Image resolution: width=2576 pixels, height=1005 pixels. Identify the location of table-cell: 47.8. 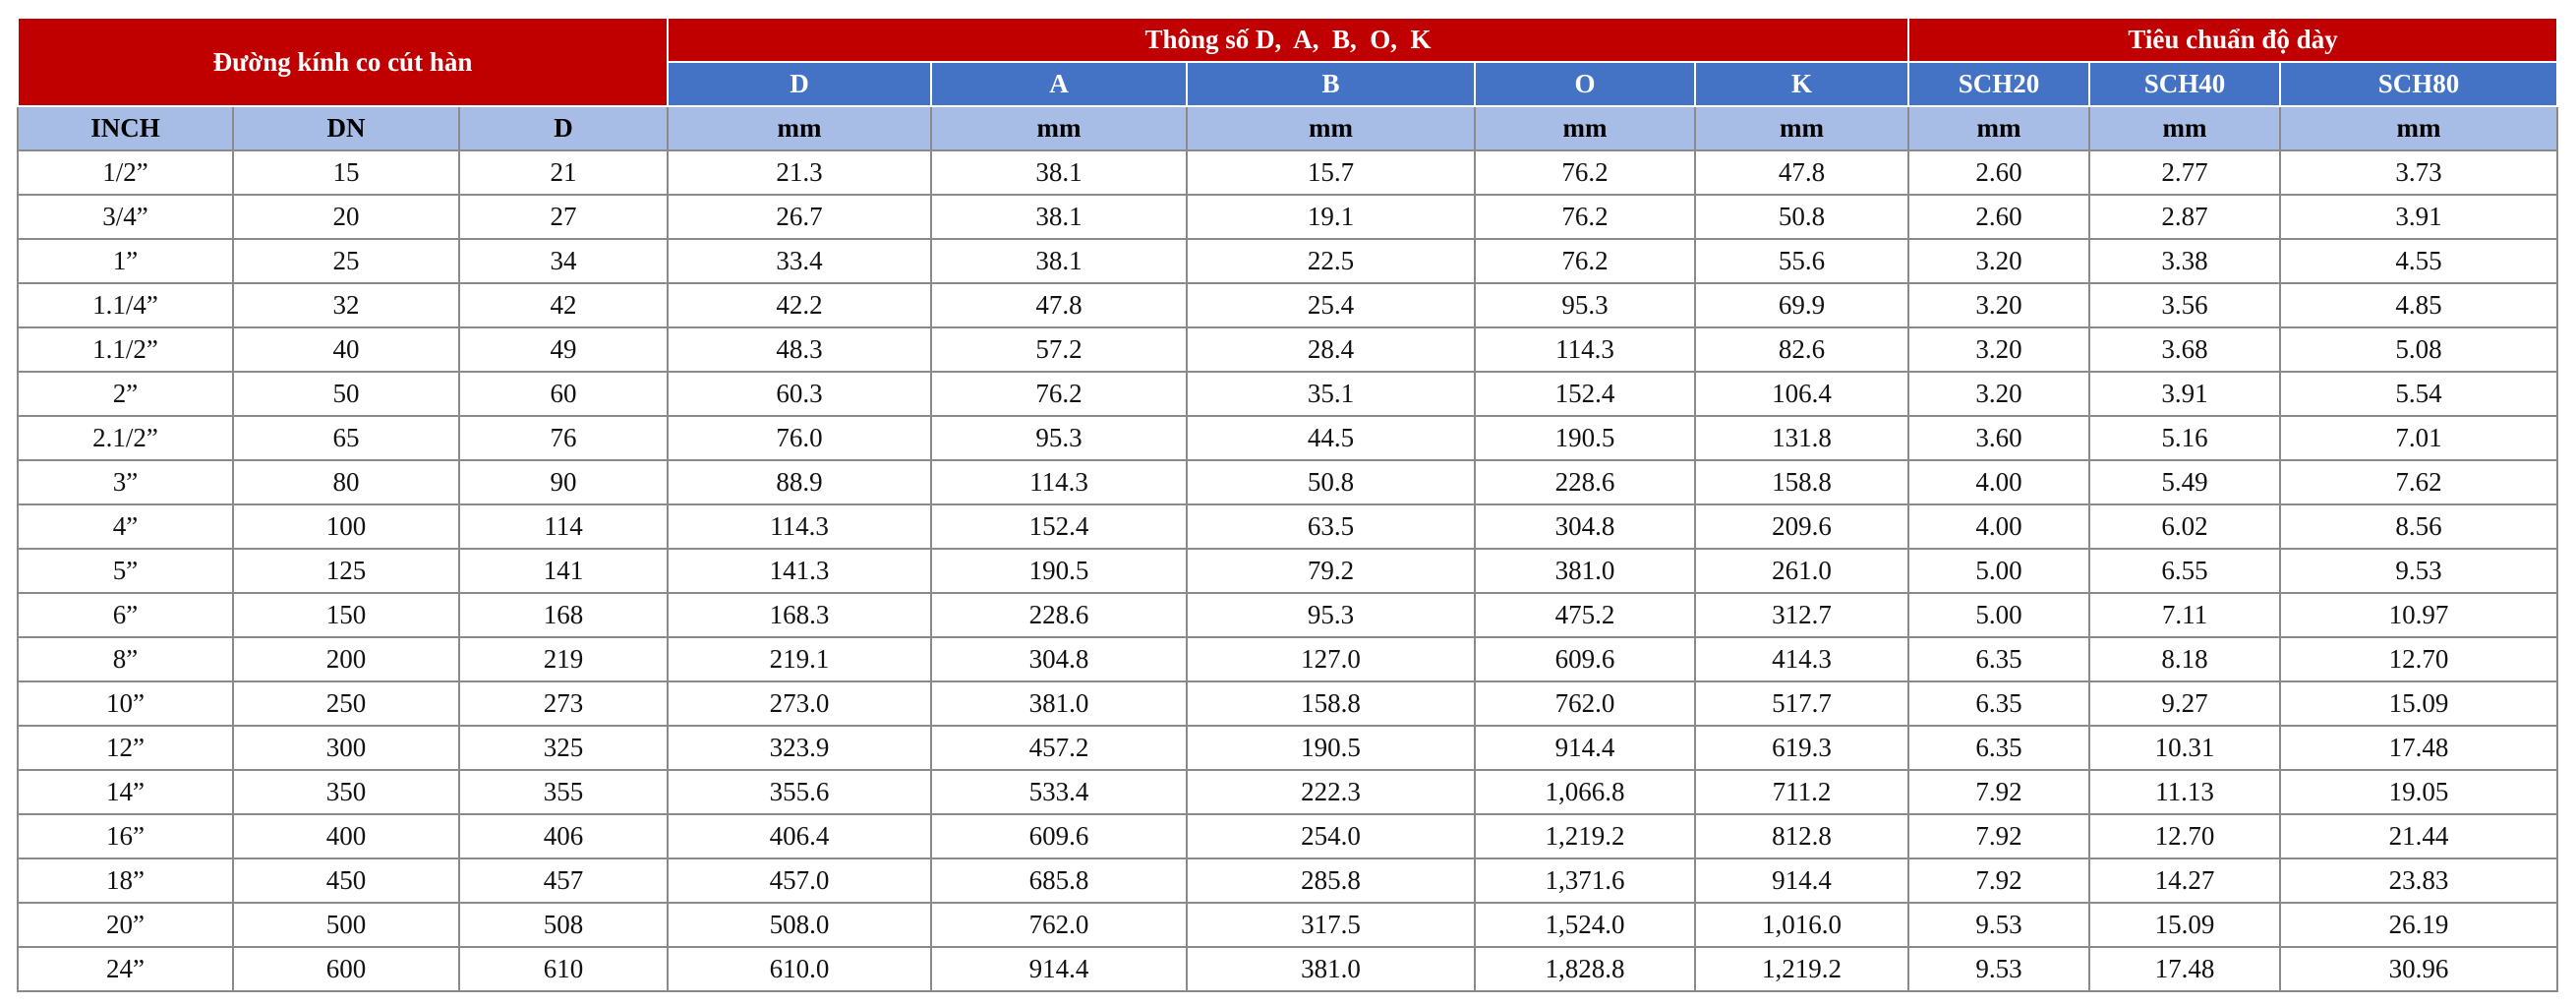
(1059, 305).